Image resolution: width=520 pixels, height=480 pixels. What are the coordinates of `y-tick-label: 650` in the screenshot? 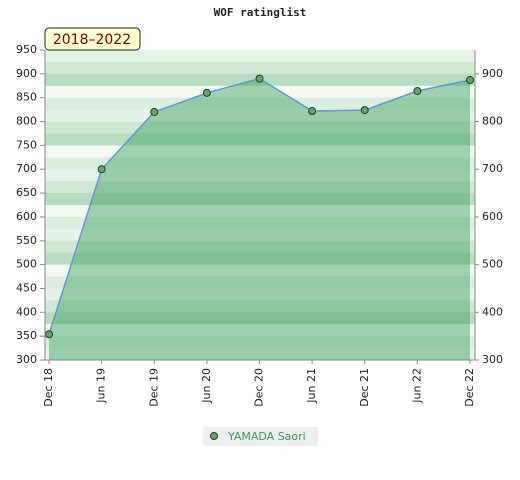 It's located at (26, 192).